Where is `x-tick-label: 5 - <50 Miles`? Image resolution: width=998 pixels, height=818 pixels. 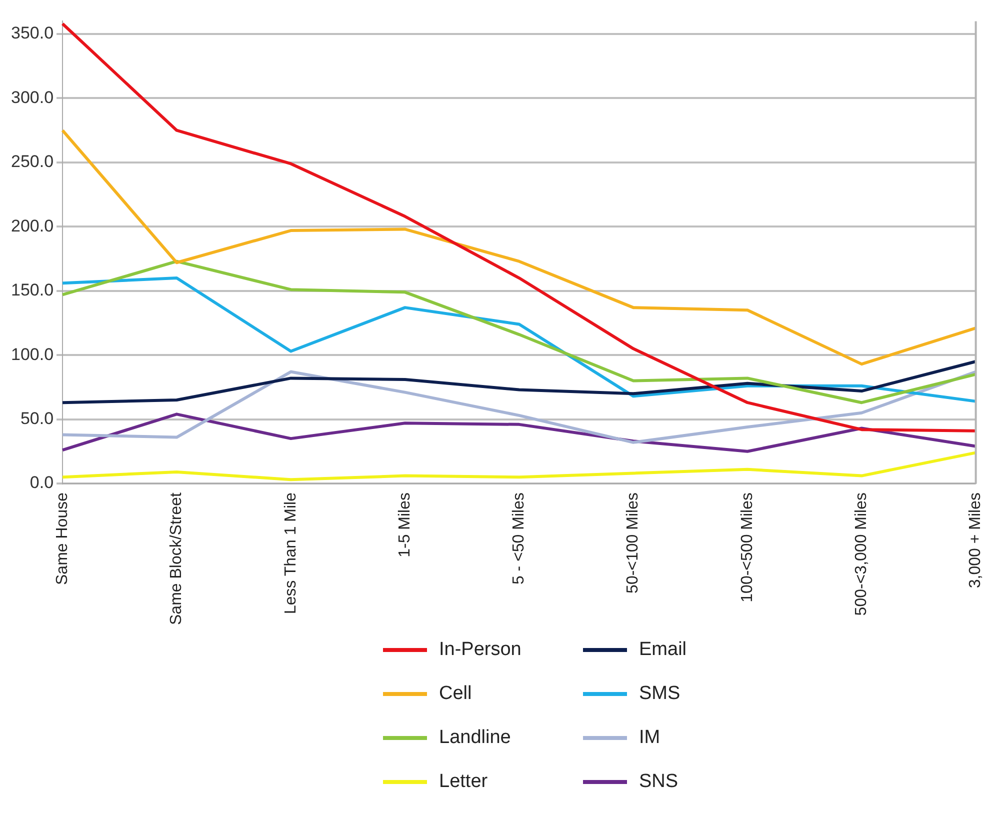 x-tick-label: 5 - <50 Miles is located at coordinates (519, 538).